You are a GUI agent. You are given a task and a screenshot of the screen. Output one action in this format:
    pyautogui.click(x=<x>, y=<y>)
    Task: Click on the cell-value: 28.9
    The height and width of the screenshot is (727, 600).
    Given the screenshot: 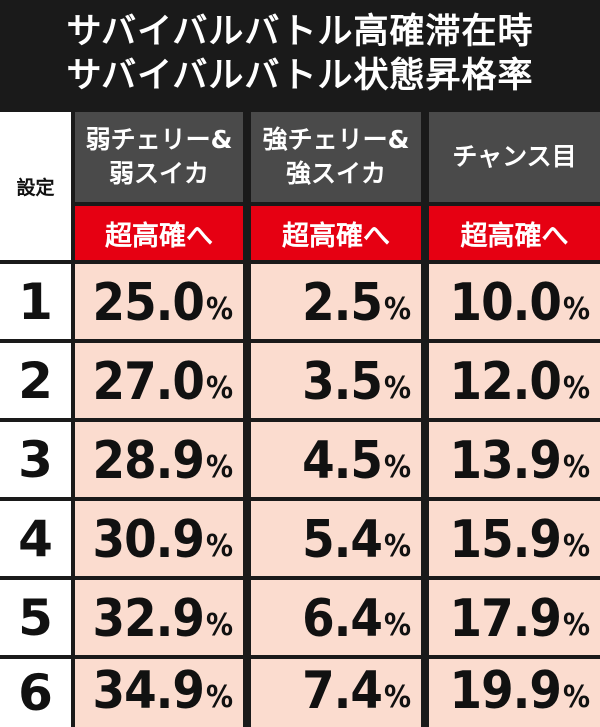 What is the action you would take?
    pyautogui.click(x=148, y=461)
    